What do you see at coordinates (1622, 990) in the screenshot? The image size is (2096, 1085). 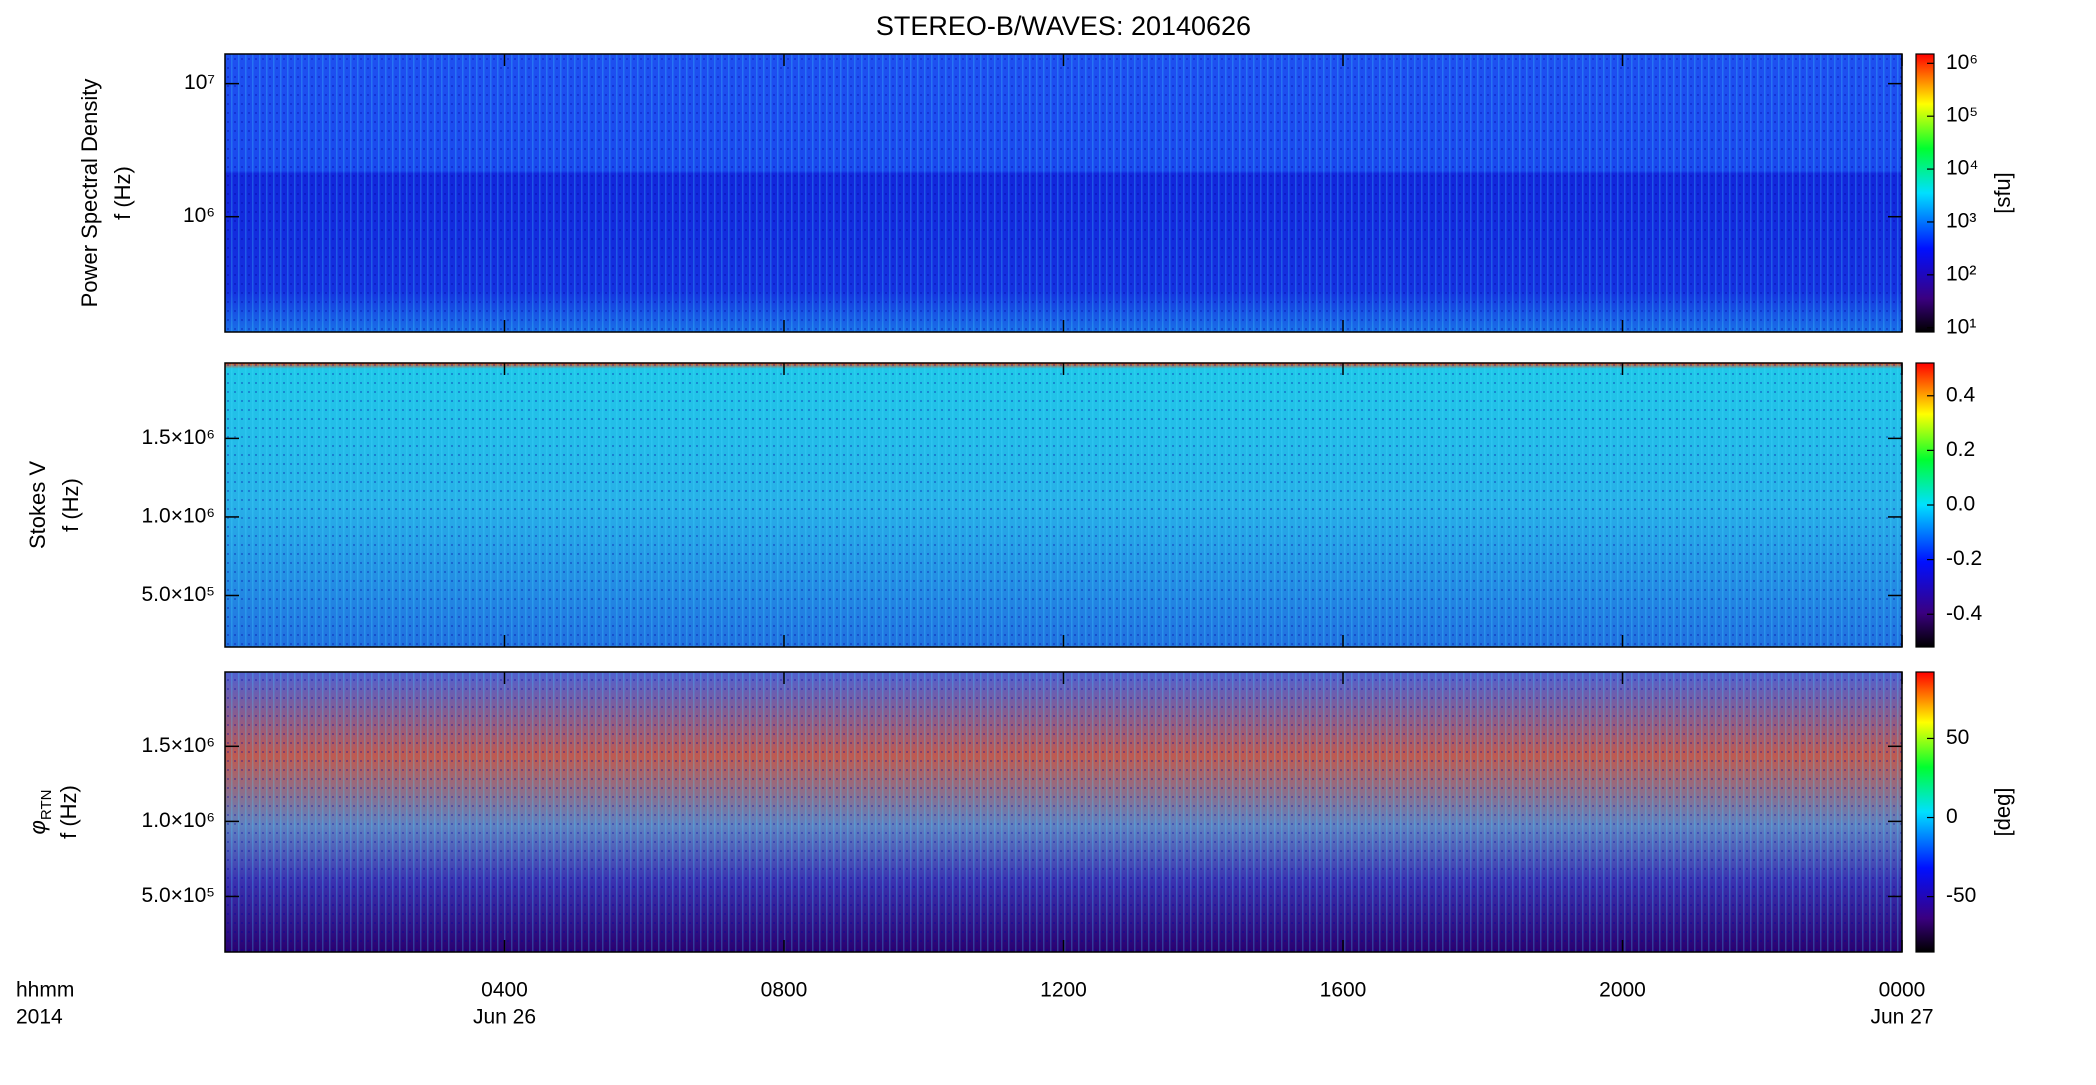 I see `x-tick-label: 2000` at bounding box center [1622, 990].